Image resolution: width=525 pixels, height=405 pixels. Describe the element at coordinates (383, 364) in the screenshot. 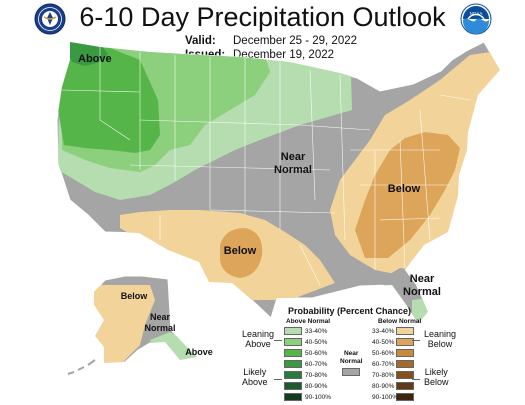

I see `legend-below-bin-label: 60-70%` at that location.